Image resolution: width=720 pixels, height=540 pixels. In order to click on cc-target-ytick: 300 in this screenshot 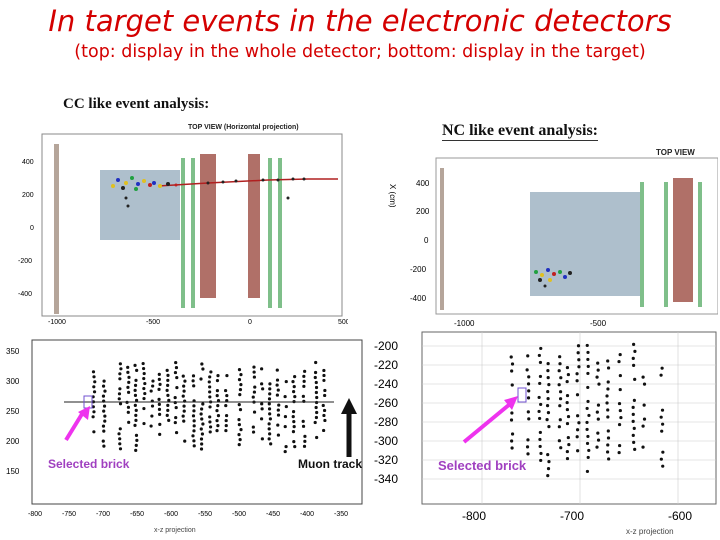, I will do `click(13, 381)`.